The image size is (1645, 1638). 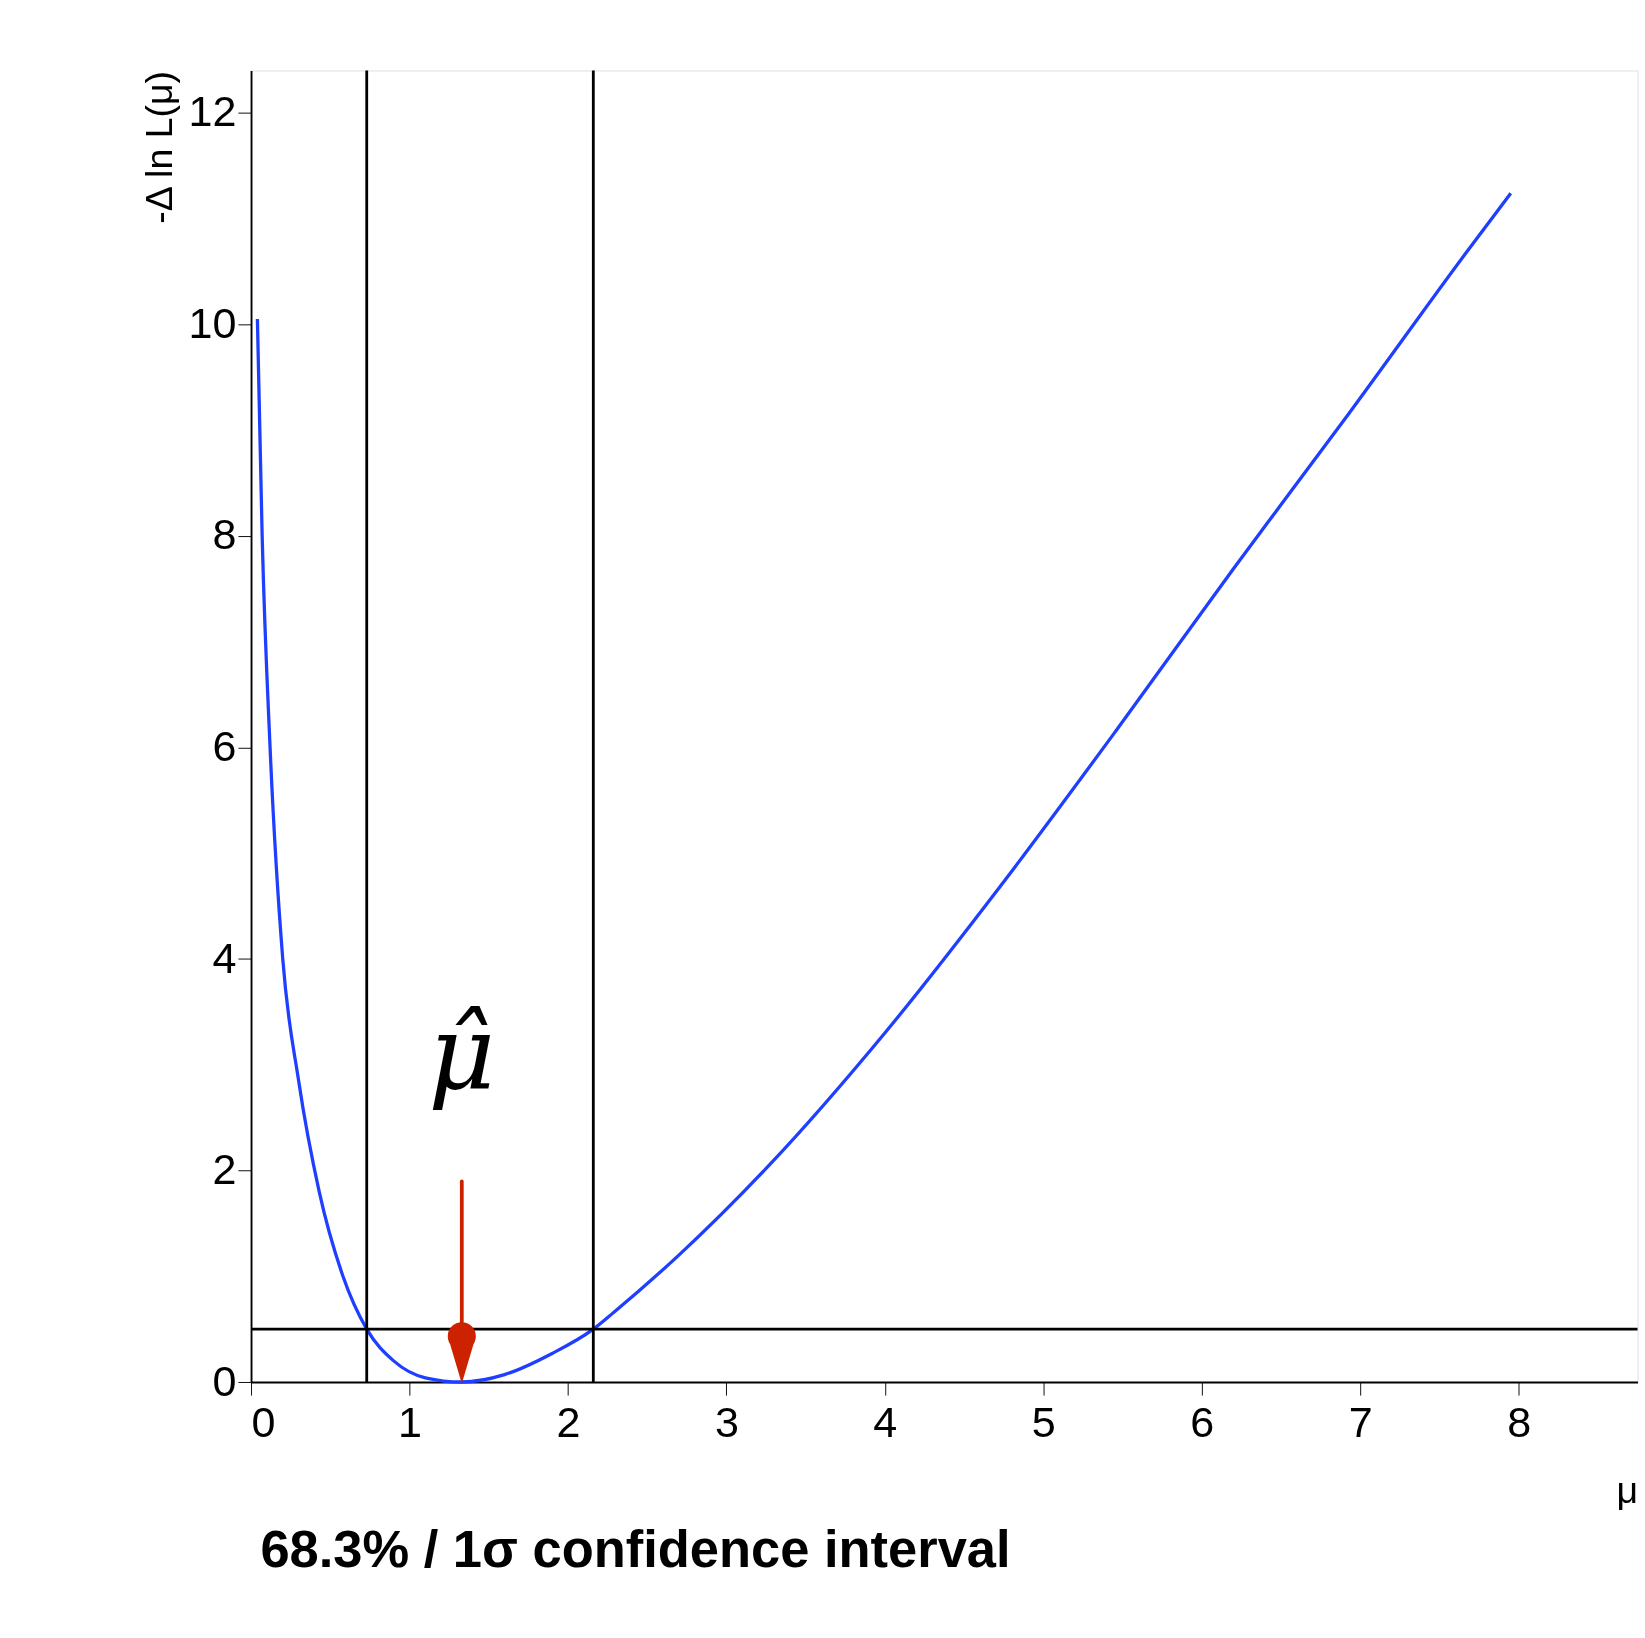 What do you see at coordinates (224, 1380) in the screenshot?
I see `y-tick-label: 0` at bounding box center [224, 1380].